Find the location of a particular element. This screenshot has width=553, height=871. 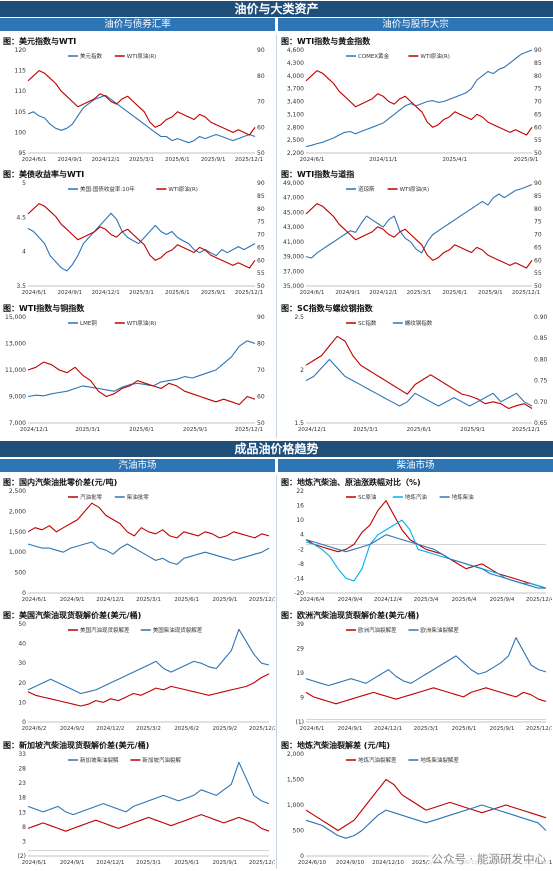

y-tick-label: 0 is located at coordinates (24, 722).